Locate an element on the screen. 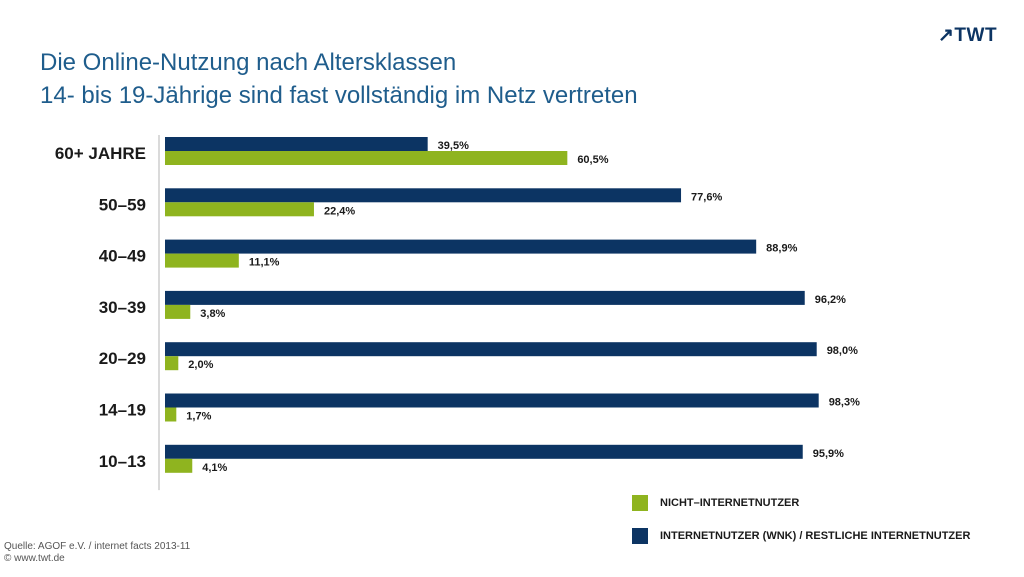  category-label: 50–59 is located at coordinates (122, 204).